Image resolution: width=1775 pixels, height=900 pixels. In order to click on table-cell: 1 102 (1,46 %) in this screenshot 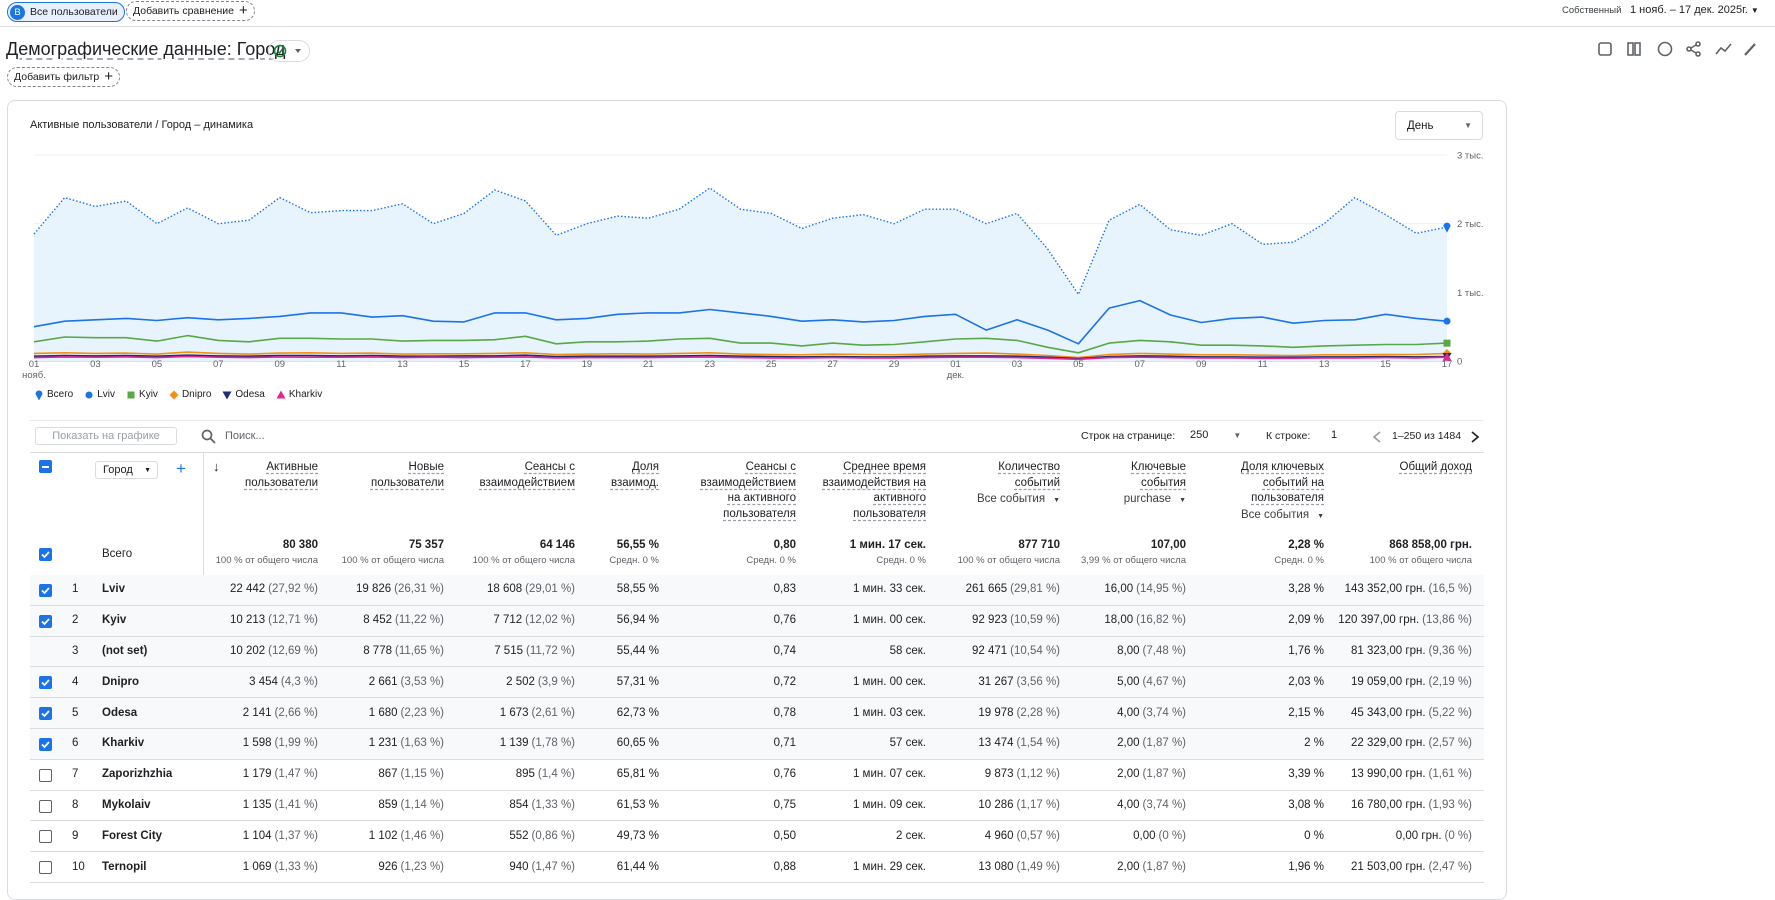, I will do `click(406, 836)`.